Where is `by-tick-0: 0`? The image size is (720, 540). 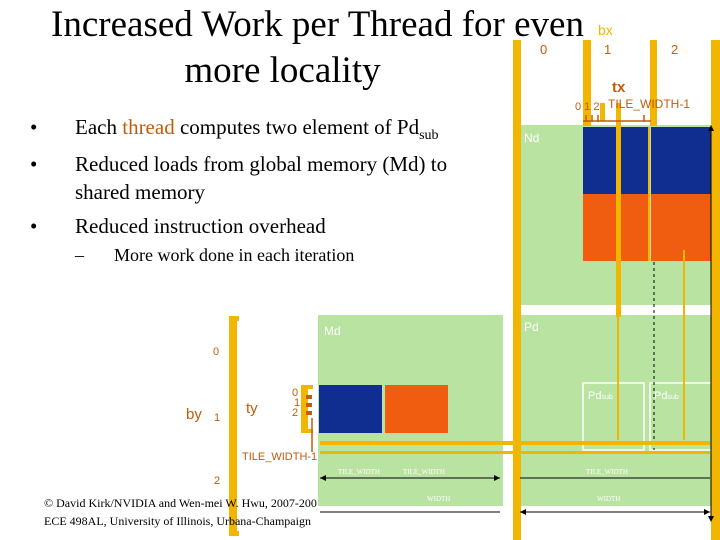
by-tick-0: 0 is located at coordinates (216, 352).